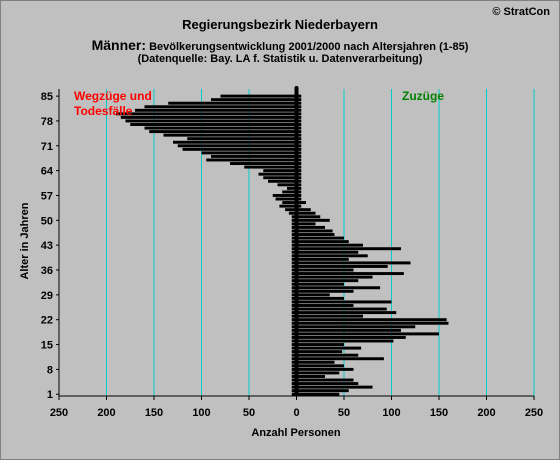 Image resolution: width=560 pixels, height=460 pixels. What do you see at coordinates (47, 97) in the screenshot?
I see `y-tick-label: 85` at bounding box center [47, 97].